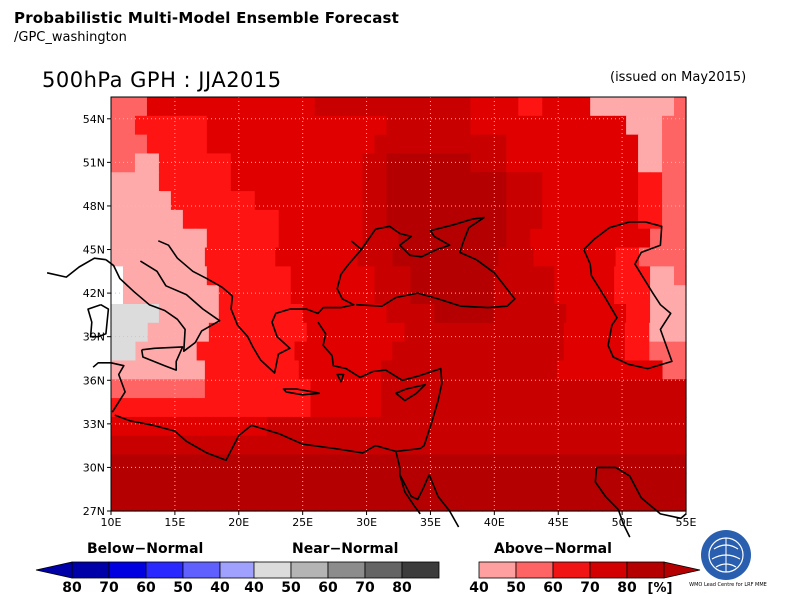 This screenshot has width=800, height=600. Describe the element at coordinates (411, 392) in the screenshot. I see `island-outline` at that location.